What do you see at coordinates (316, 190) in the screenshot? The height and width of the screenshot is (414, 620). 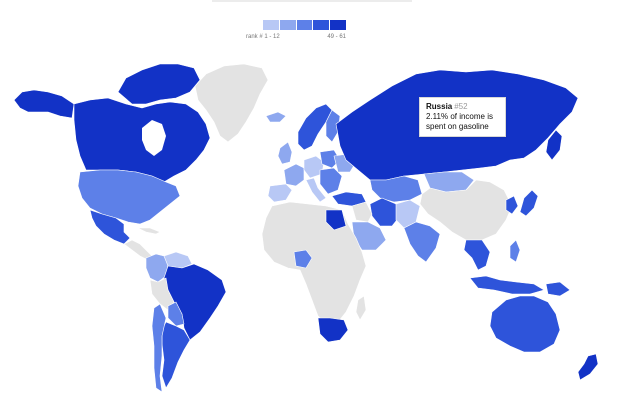 I see `country-italy` at bounding box center [316, 190].